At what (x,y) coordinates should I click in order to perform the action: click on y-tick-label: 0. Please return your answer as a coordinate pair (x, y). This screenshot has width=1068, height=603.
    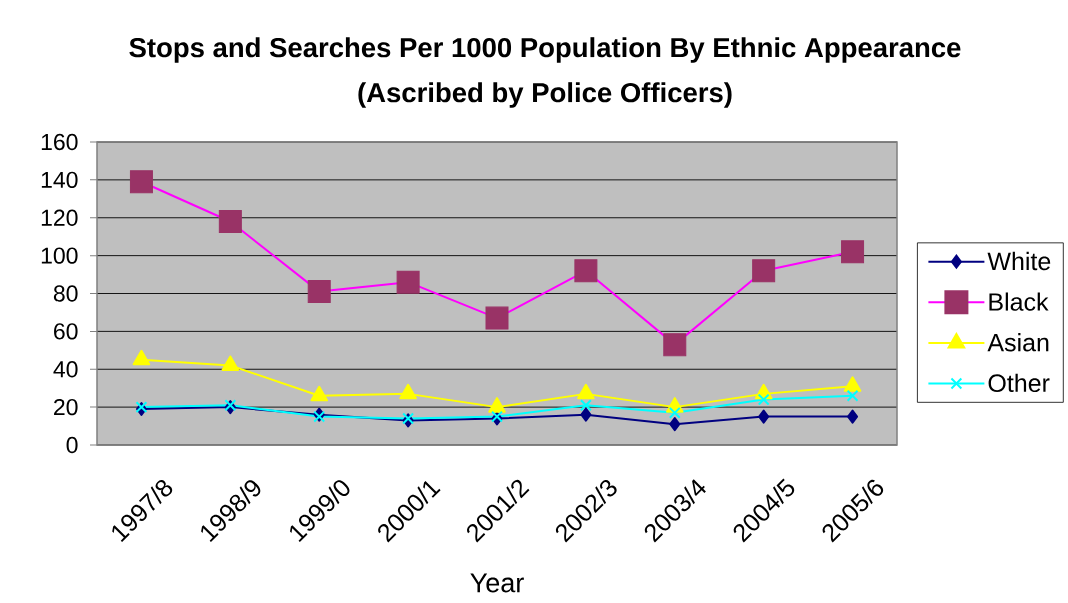
    Looking at the image, I should click on (72, 445).